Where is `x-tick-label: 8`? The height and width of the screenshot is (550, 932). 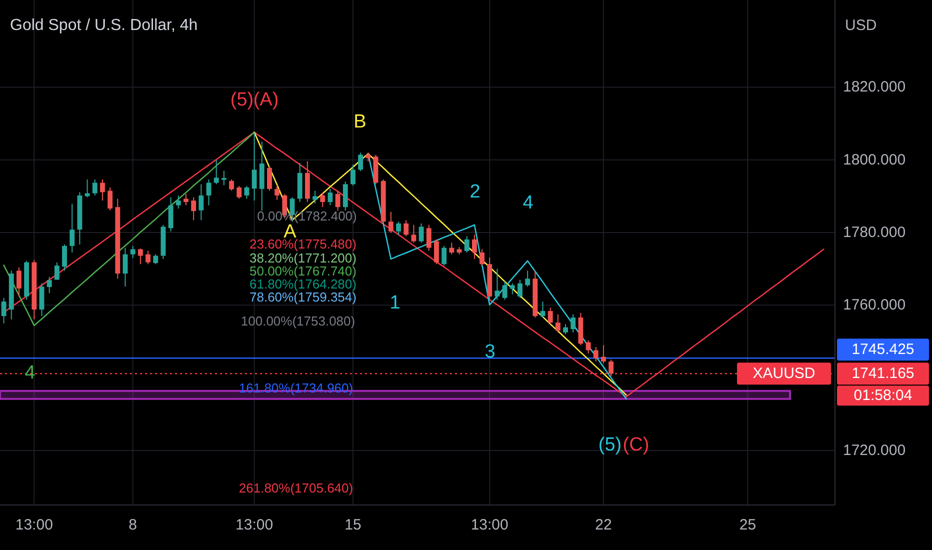
x-tick-label: 8 is located at coordinates (133, 525).